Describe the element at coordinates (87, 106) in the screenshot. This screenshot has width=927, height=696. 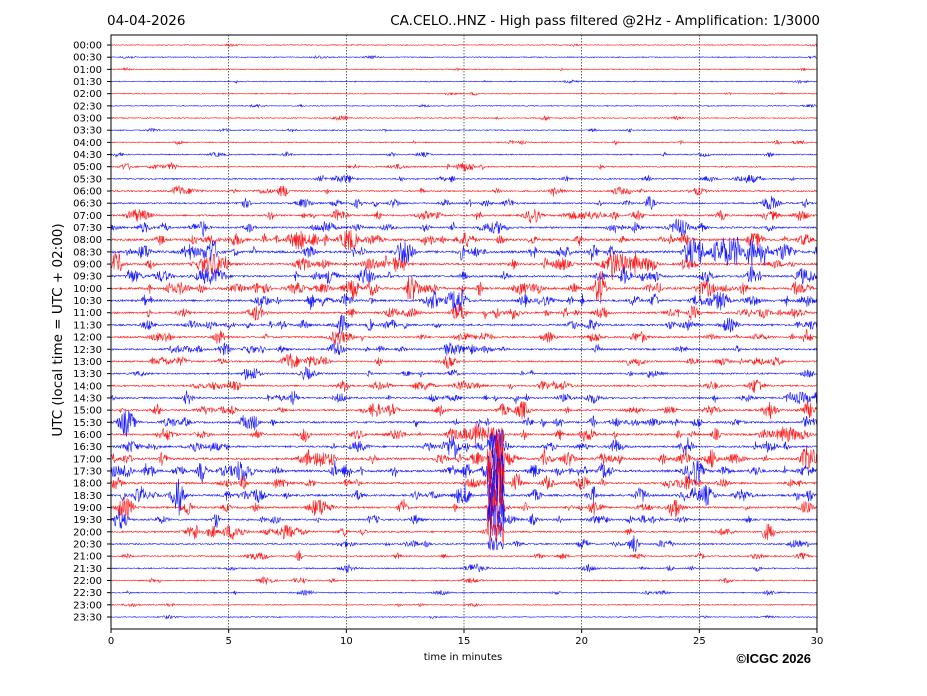
I see `y-tick-label: 02:30` at that location.